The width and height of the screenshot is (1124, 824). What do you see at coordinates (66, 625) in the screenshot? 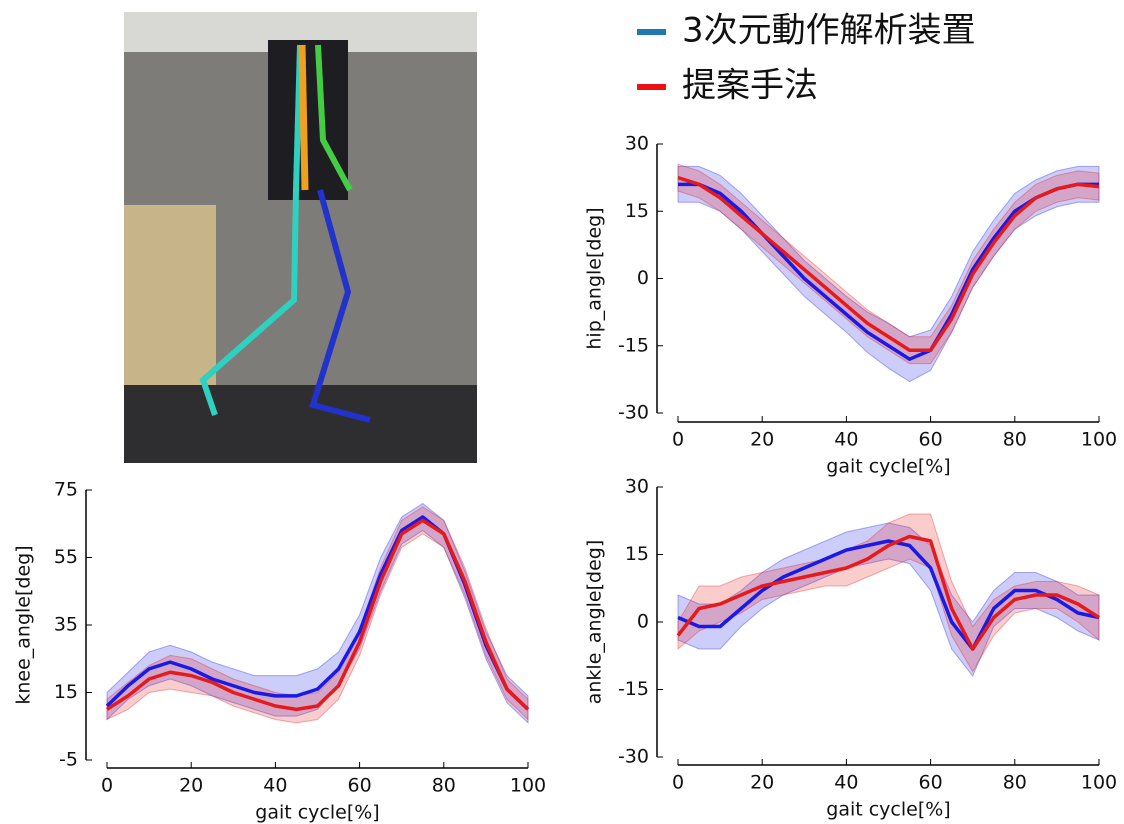
I see `y-tick-label: 35` at bounding box center [66, 625].